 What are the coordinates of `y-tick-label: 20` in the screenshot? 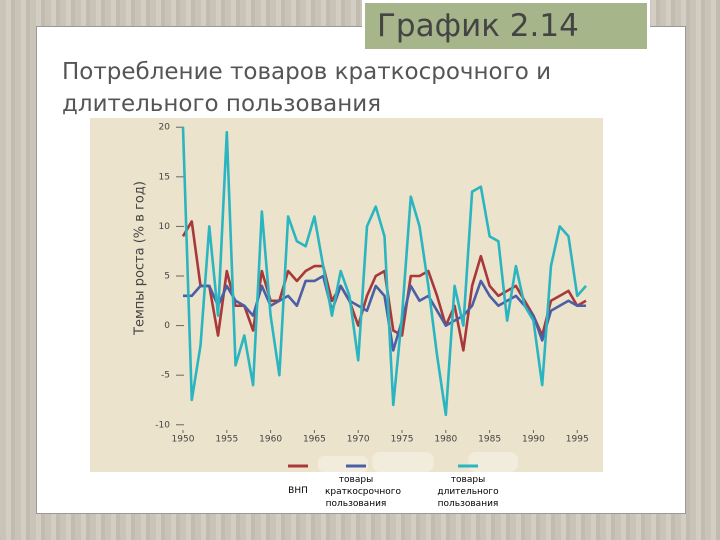 It's located at (165, 128).